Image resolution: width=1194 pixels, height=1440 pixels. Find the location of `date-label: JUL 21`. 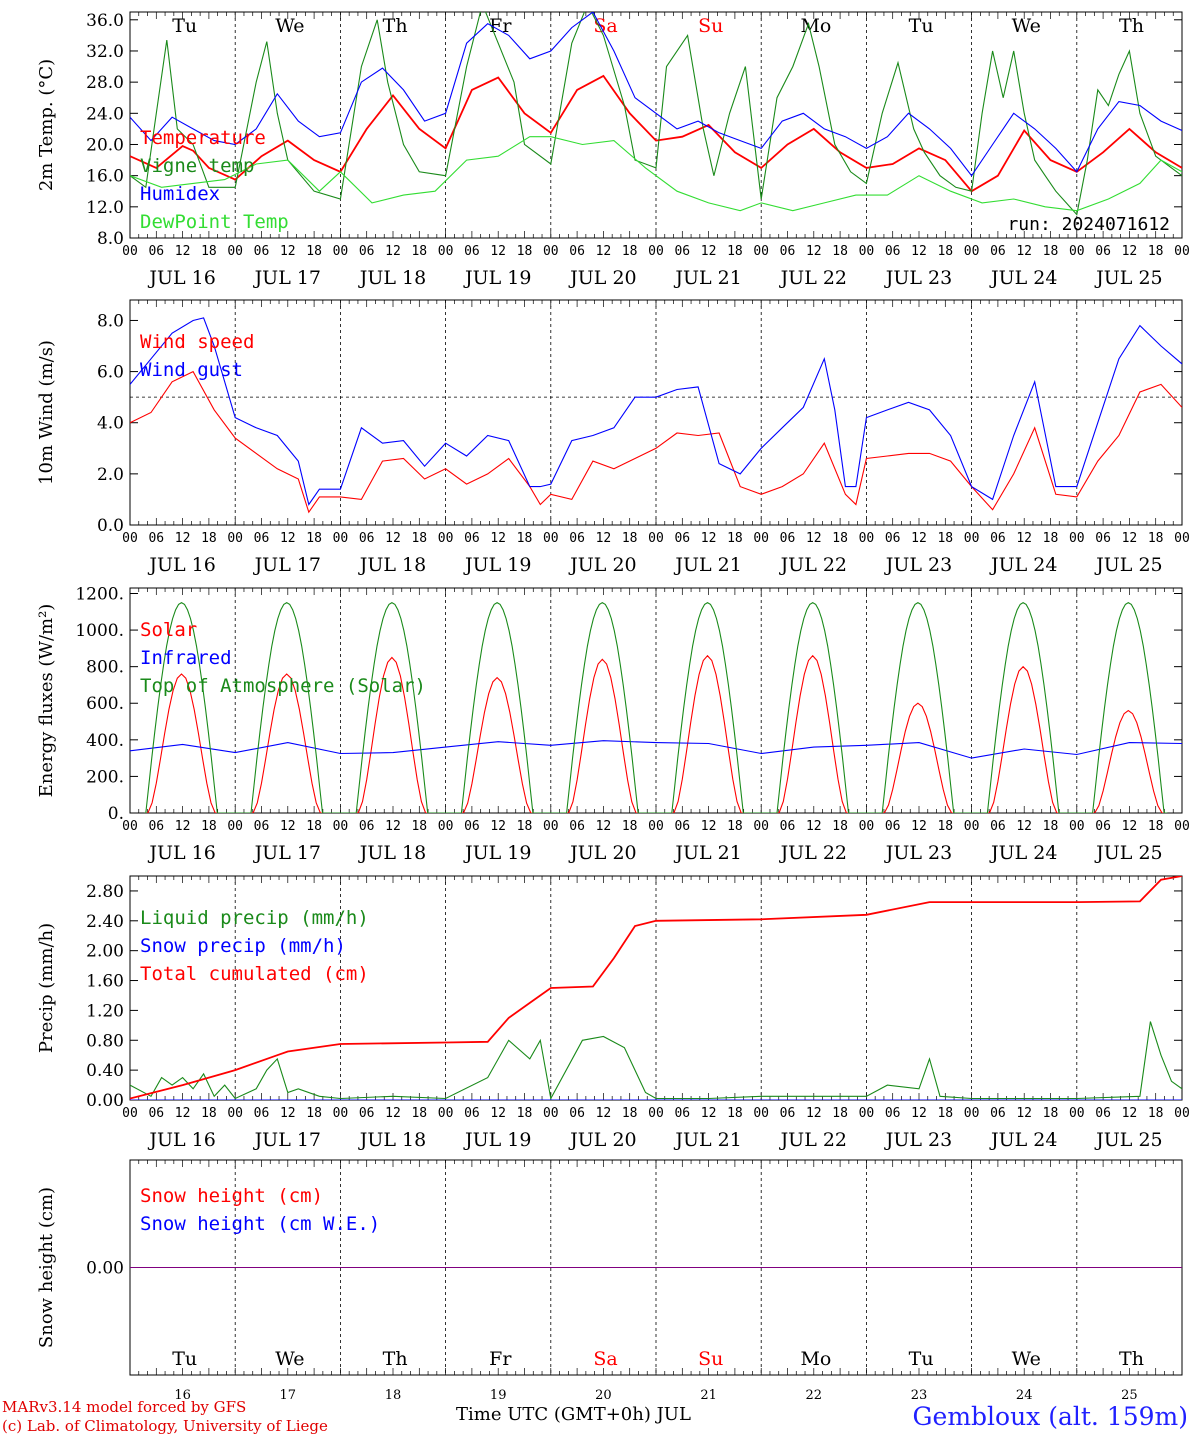

date-label: JUL 21 is located at coordinates (707, 853).